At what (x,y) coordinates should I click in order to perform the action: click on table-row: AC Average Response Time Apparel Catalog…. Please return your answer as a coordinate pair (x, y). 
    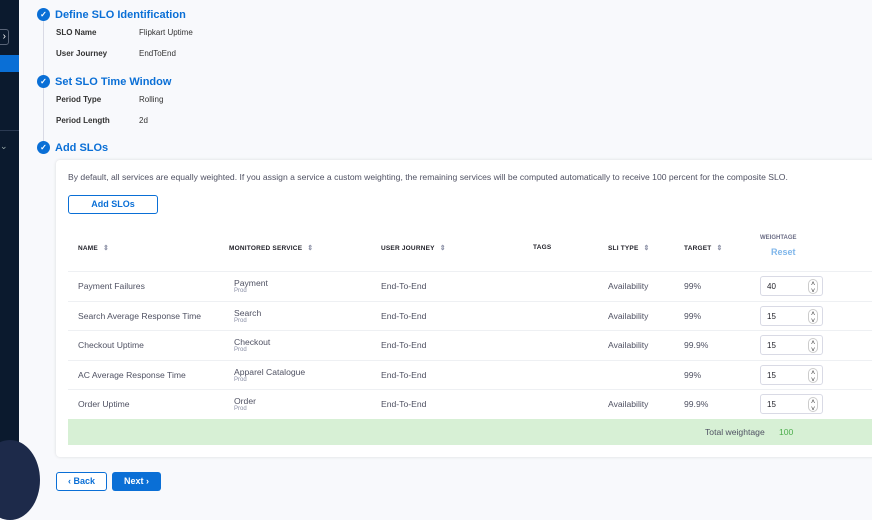
    Looking at the image, I should click on (470, 374).